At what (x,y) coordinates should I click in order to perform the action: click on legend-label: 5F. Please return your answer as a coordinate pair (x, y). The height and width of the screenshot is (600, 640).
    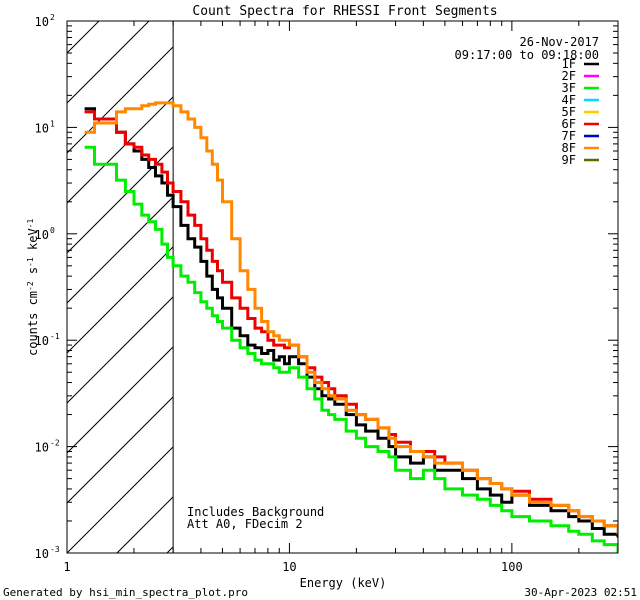
    Looking at the image, I should click on (569, 112).